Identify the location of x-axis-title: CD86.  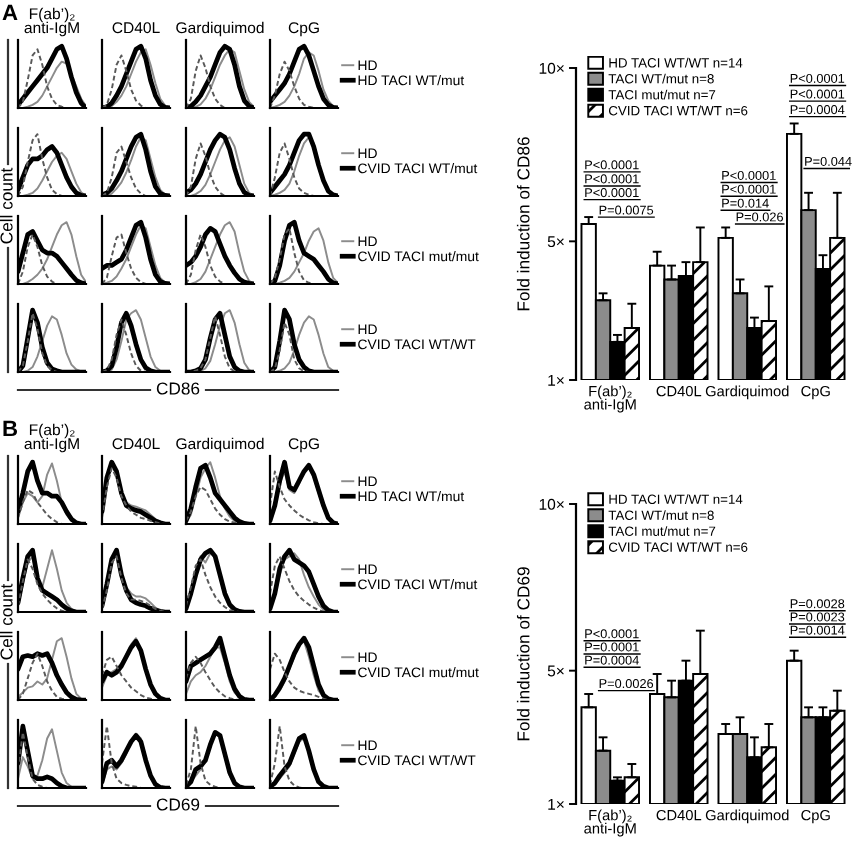
(178, 388).